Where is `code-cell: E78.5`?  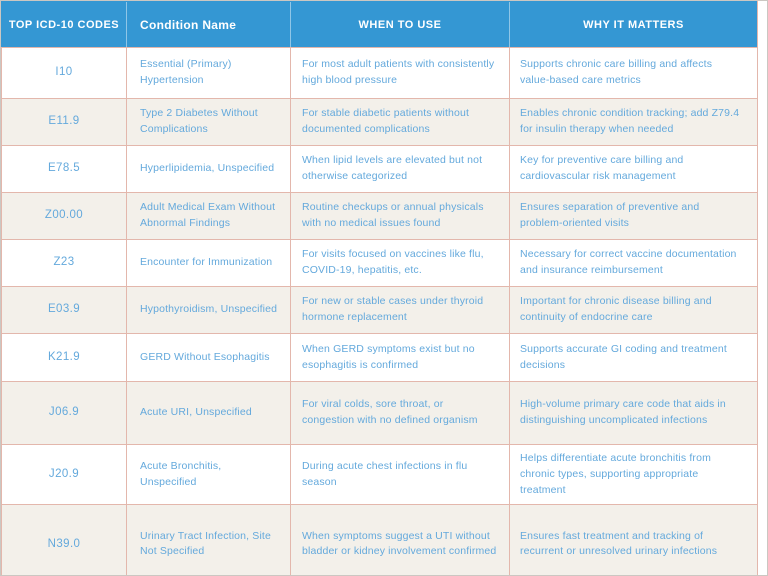 code-cell: E78.5 is located at coordinates (64, 169).